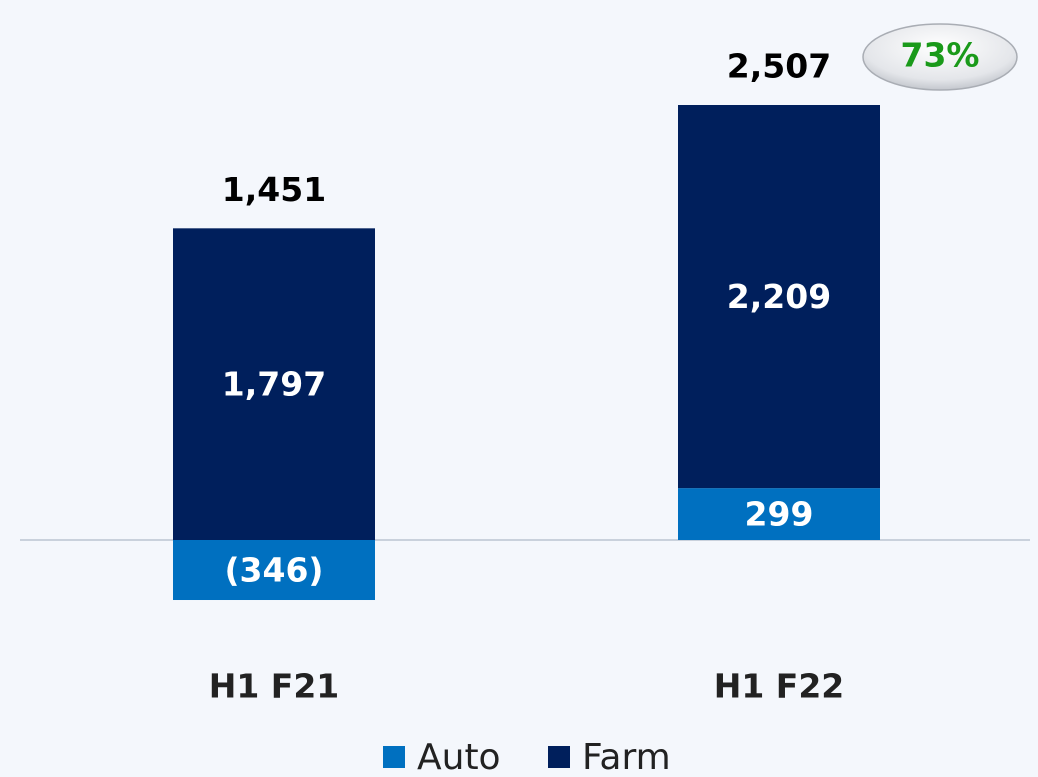 The height and width of the screenshot is (777, 1038). I want to click on data-label: 299, so click(779, 514).